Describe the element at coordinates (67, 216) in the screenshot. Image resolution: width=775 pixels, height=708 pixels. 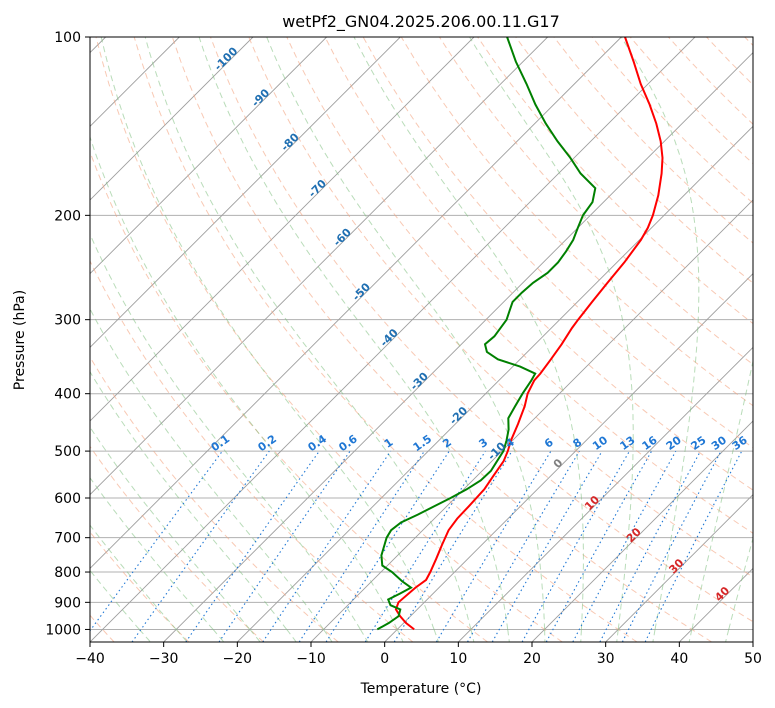
I see `y-tick-label: 200` at that location.